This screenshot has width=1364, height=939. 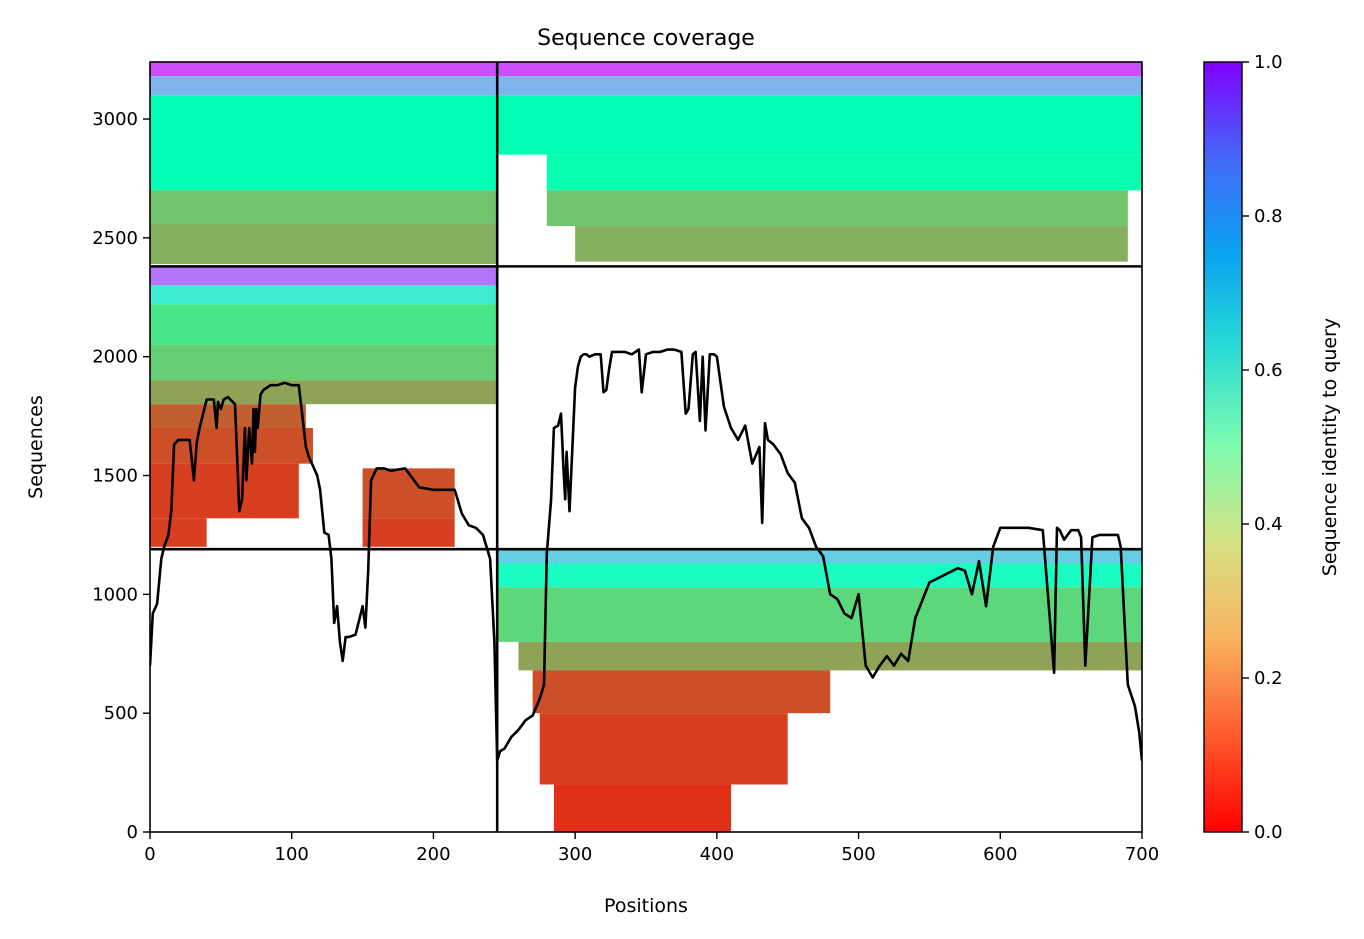 What do you see at coordinates (433, 854) in the screenshot?
I see `x-tick-label-2: 200` at bounding box center [433, 854].